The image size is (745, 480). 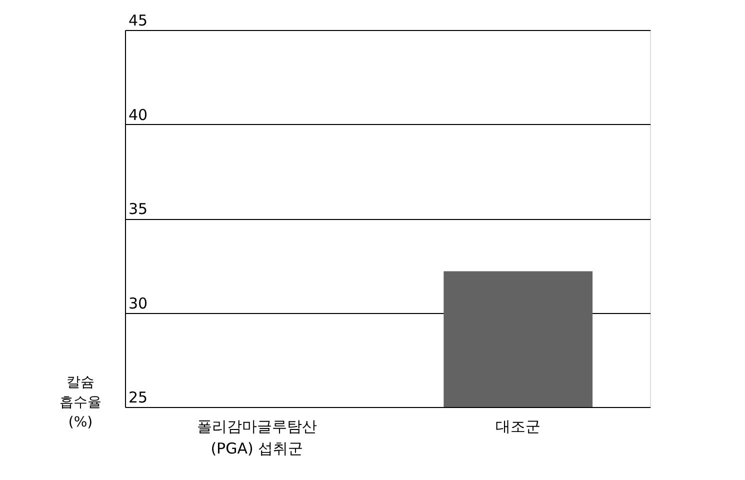 What do you see at coordinates (81, 402) in the screenshot?
I see `y-axis-title: 칼슘 흡수율 (%)` at bounding box center [81, 402].